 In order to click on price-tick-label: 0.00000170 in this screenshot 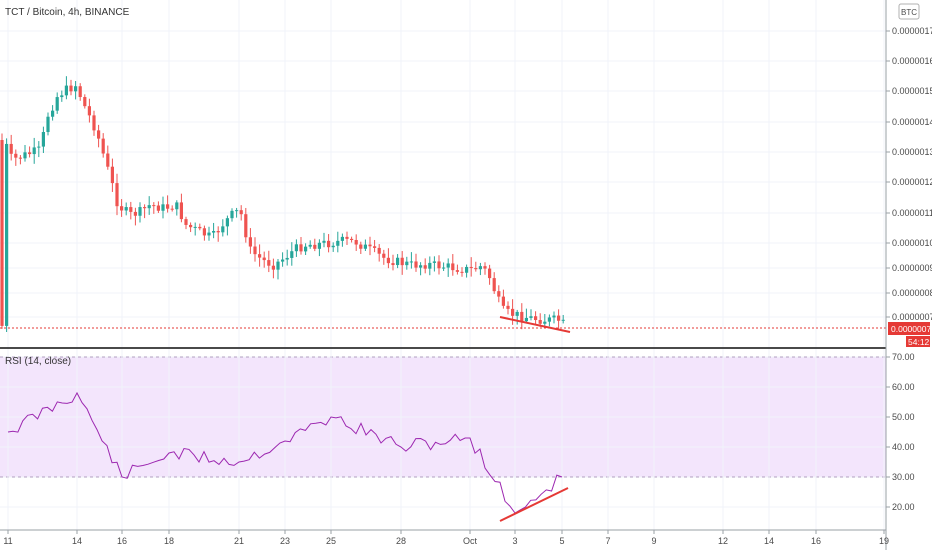, I will do `click(912, 31)`.